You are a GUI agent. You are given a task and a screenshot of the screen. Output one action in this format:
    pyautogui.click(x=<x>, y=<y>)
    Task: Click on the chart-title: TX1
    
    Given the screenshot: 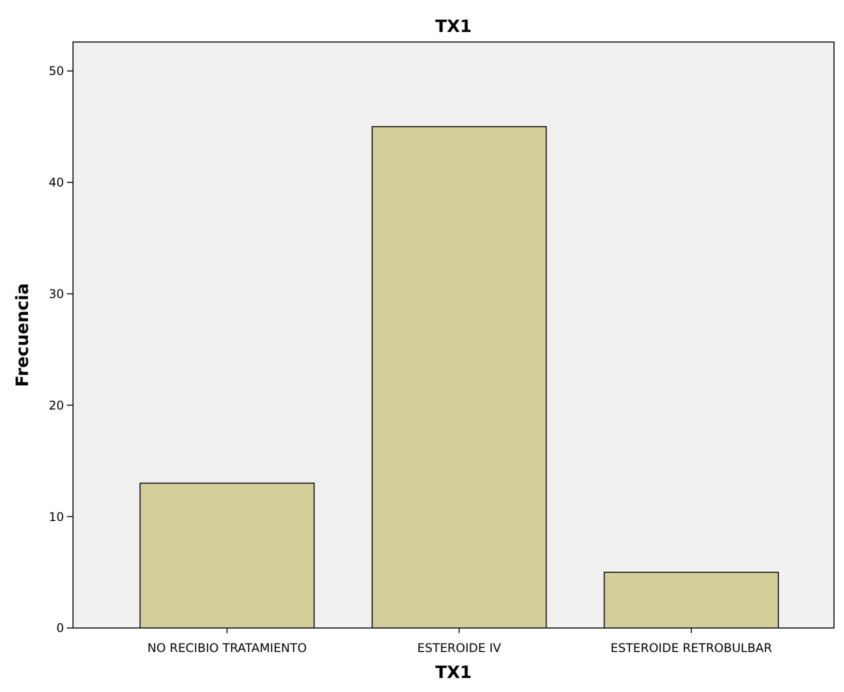 What is the action you would take?
    pyautogui.click(x=453, y=27)
    